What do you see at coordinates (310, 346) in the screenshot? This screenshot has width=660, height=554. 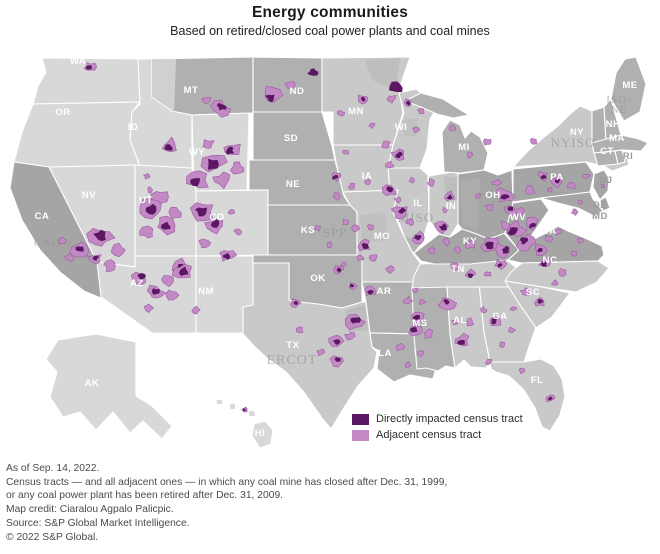 I see `state-tx` at bounding box center [310, 346].